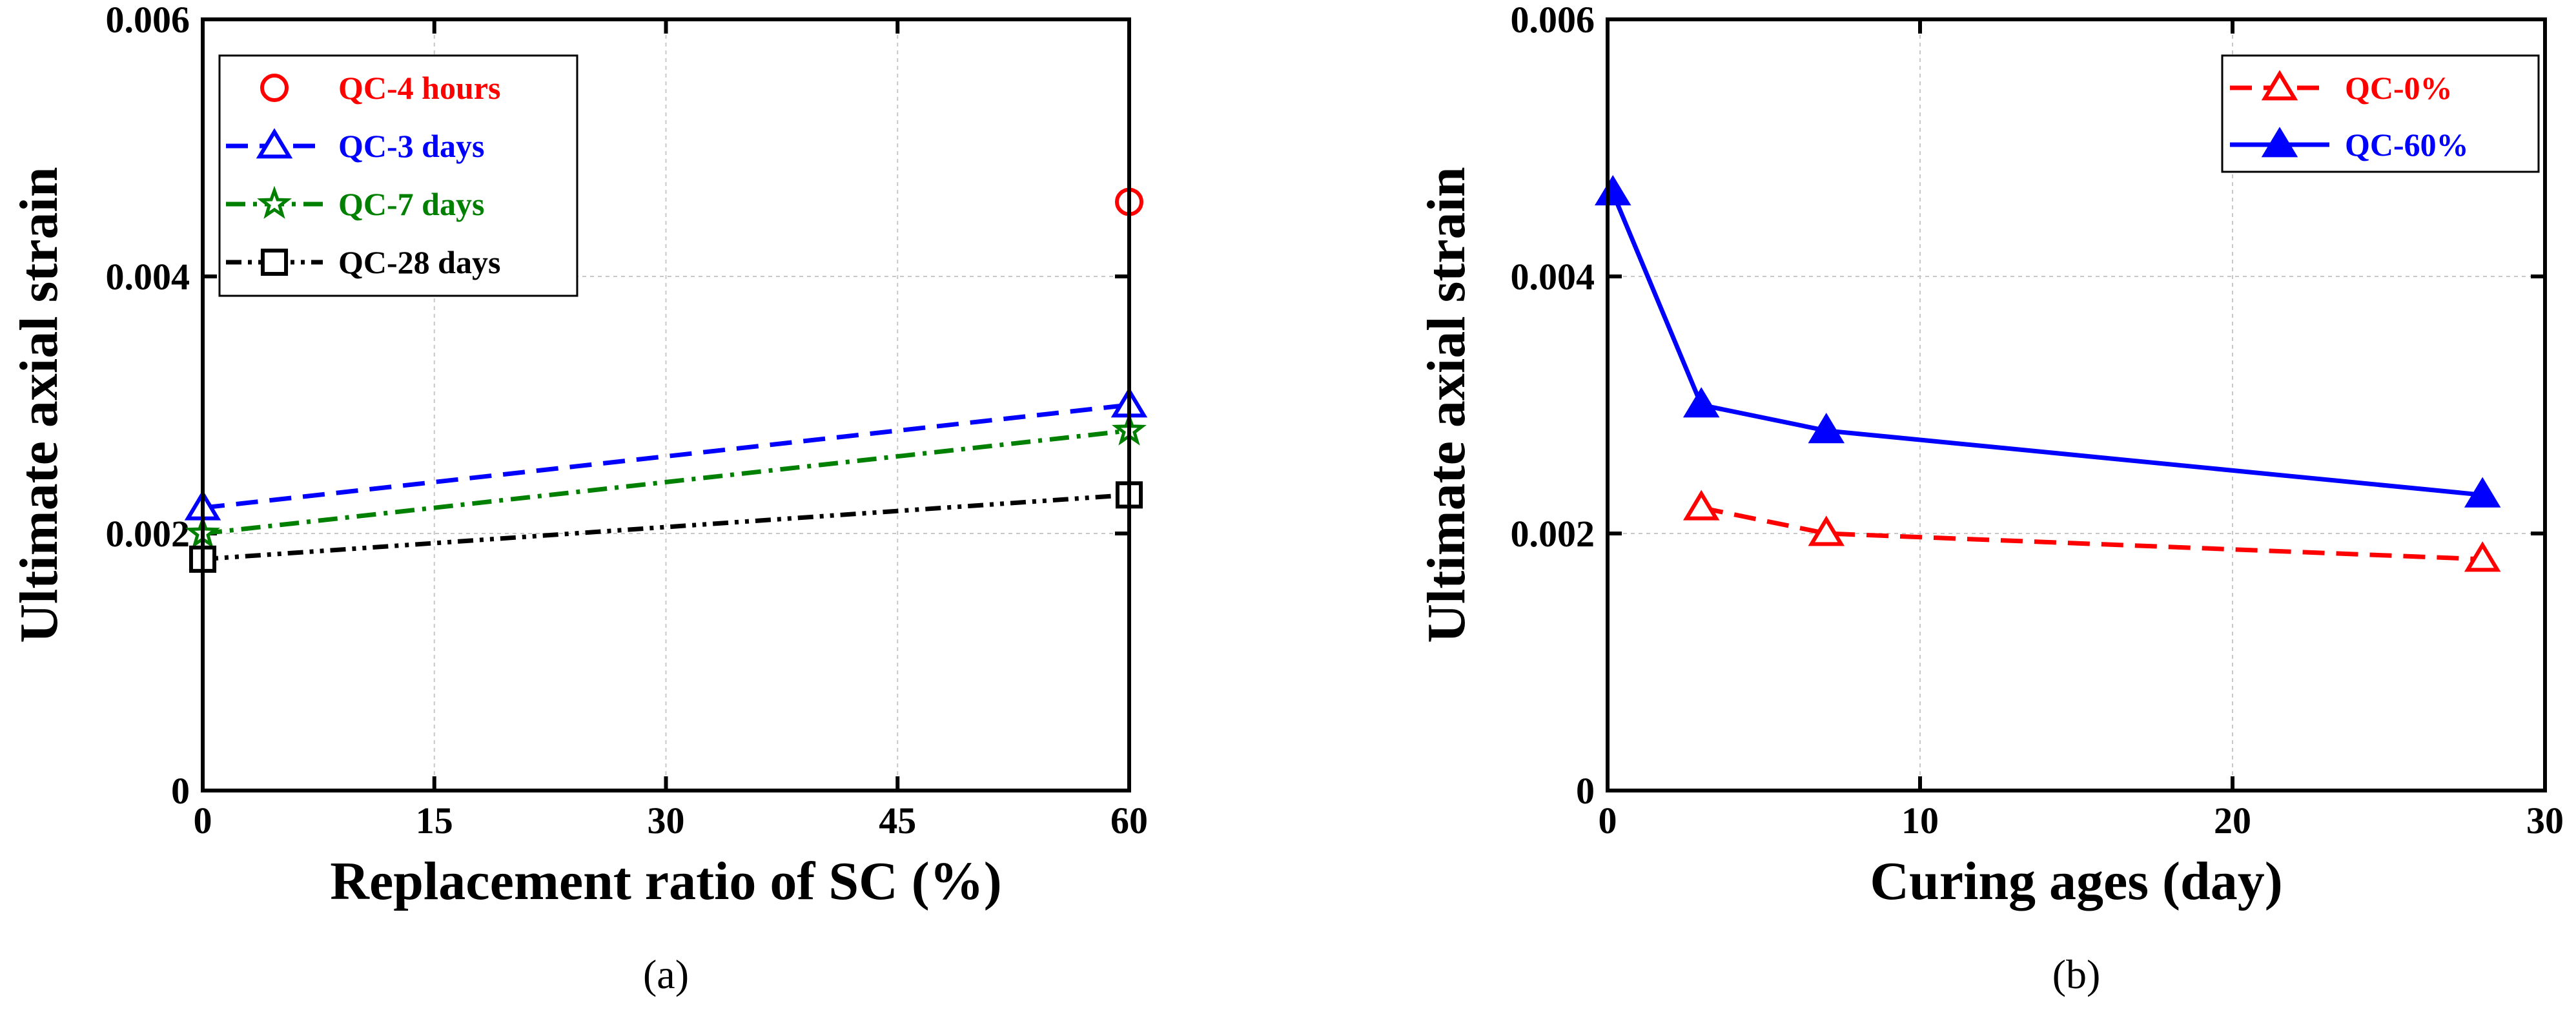  What do you see at coordinates (2381, 113) in the screenshot?
I see `legend: QC-0% QC-60%` at bounding box center [2381, 113].